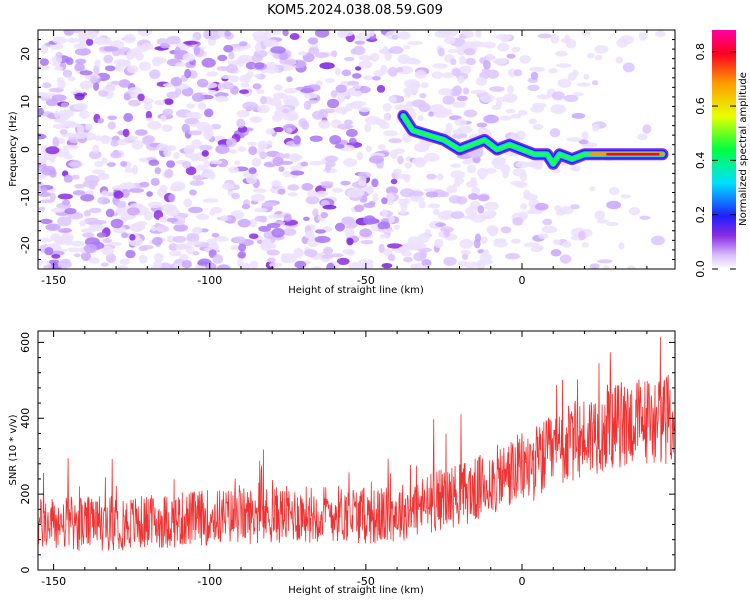  Describe the element at coordinates (13, 449) in the screenshot. I see `snr-ylabel: SNR (10 * v/v)` at that location.